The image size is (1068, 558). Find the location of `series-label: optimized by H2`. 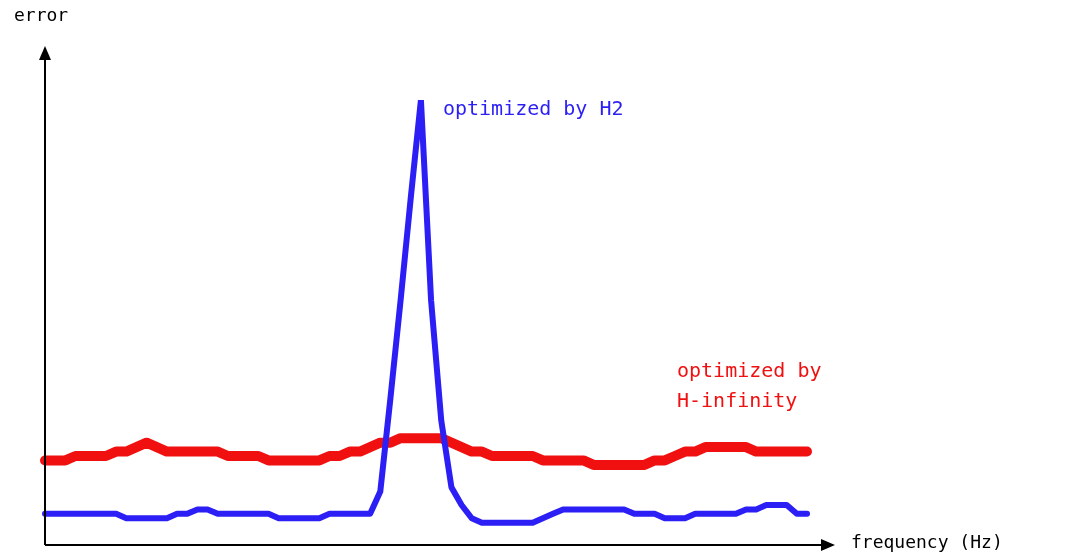

series-label: optimized by H2 is located at coordinates (533, 108).